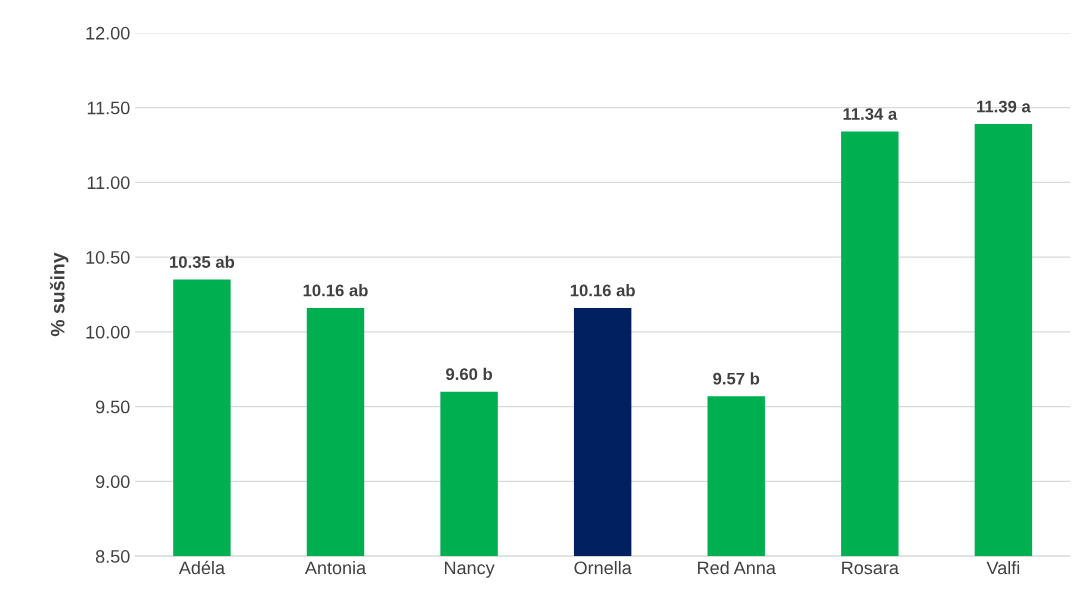 This screenshot has width=1081, height=598. What do you see at coordinates (112, 482) in the screenshot?
I see `y-tick-label: 9.00` at bounding box center [112, 482].